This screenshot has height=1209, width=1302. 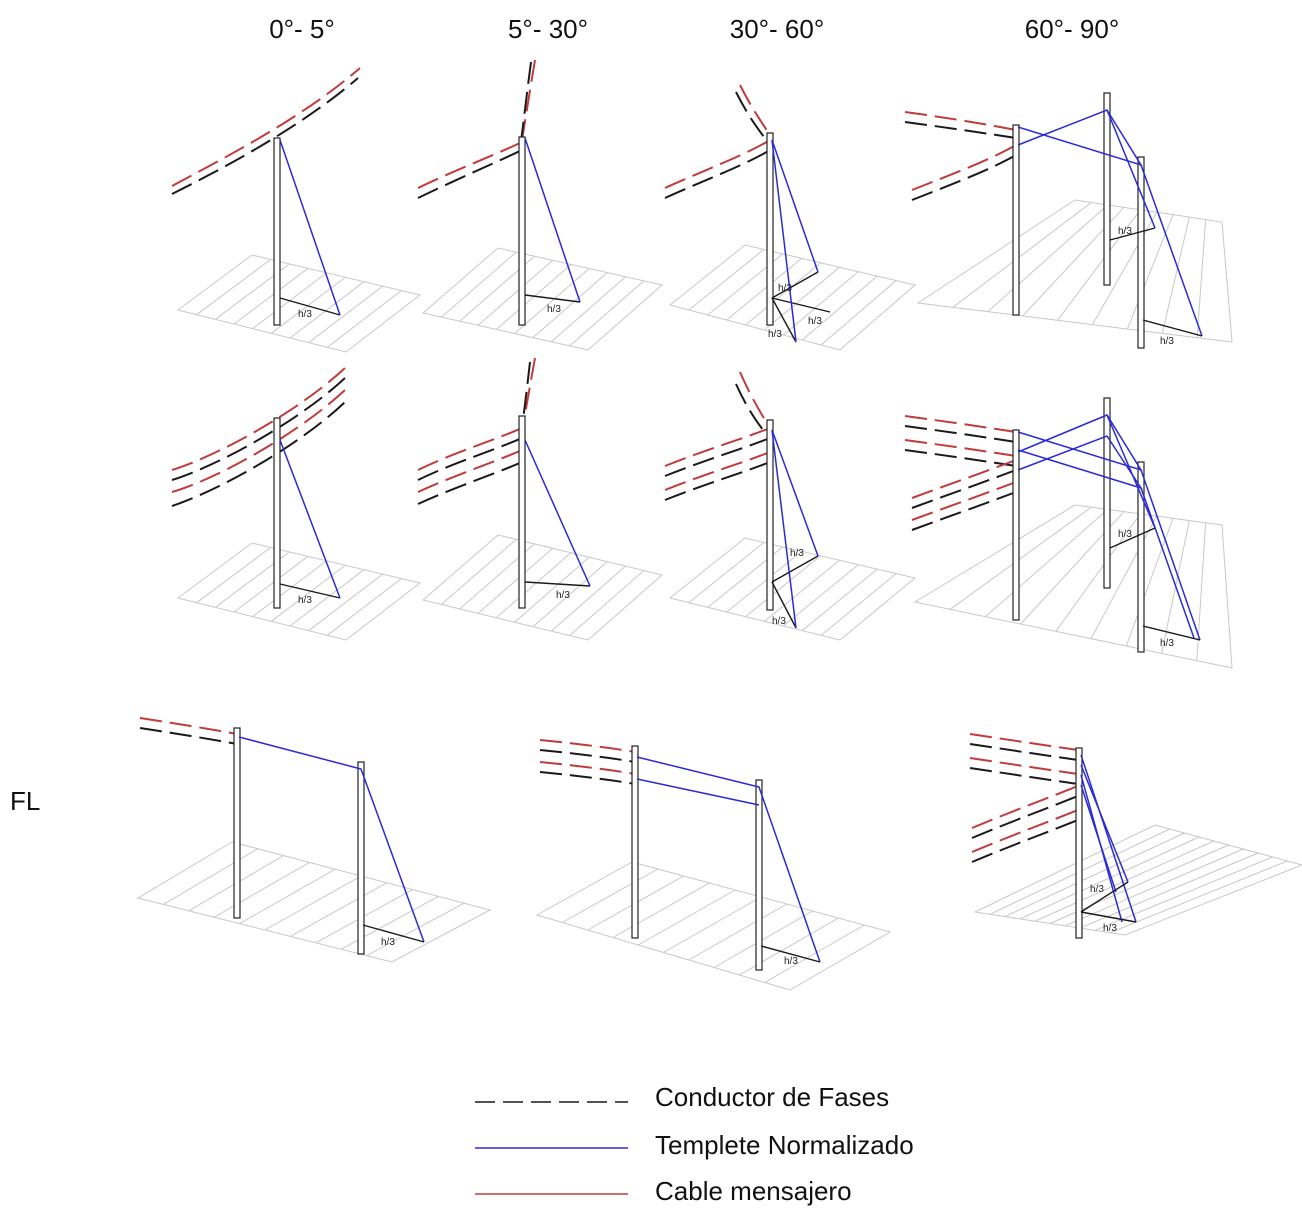 I want to click on panel-r3-c3: h/3 h/3, so click(x=1135, y=836).